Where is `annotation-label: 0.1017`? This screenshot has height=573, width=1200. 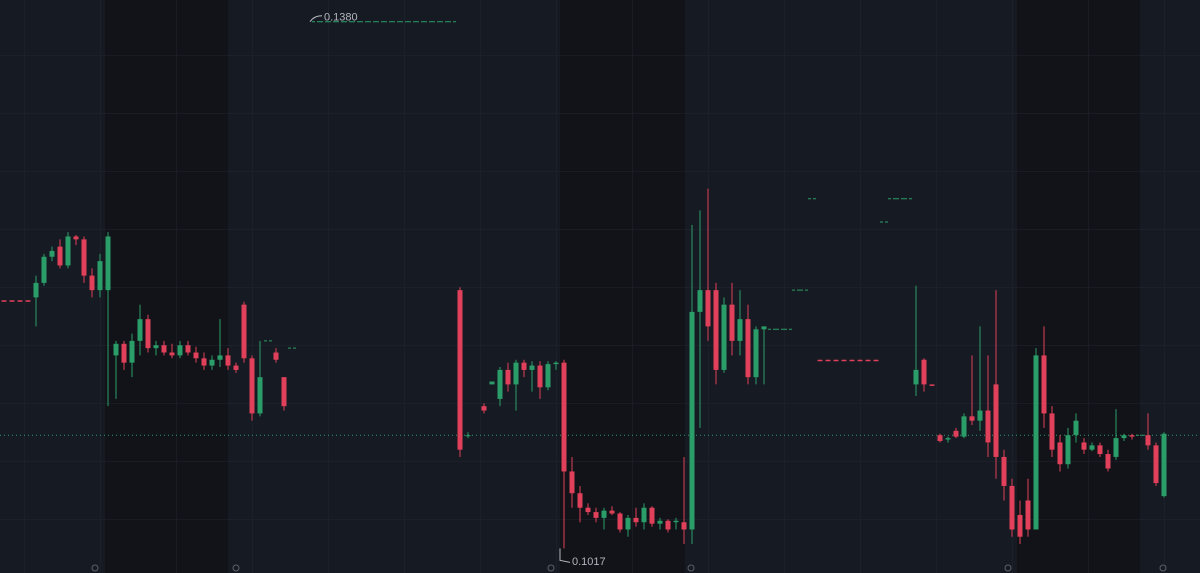 annotation-label: 0.1017 is located at coordinates (589, 562).